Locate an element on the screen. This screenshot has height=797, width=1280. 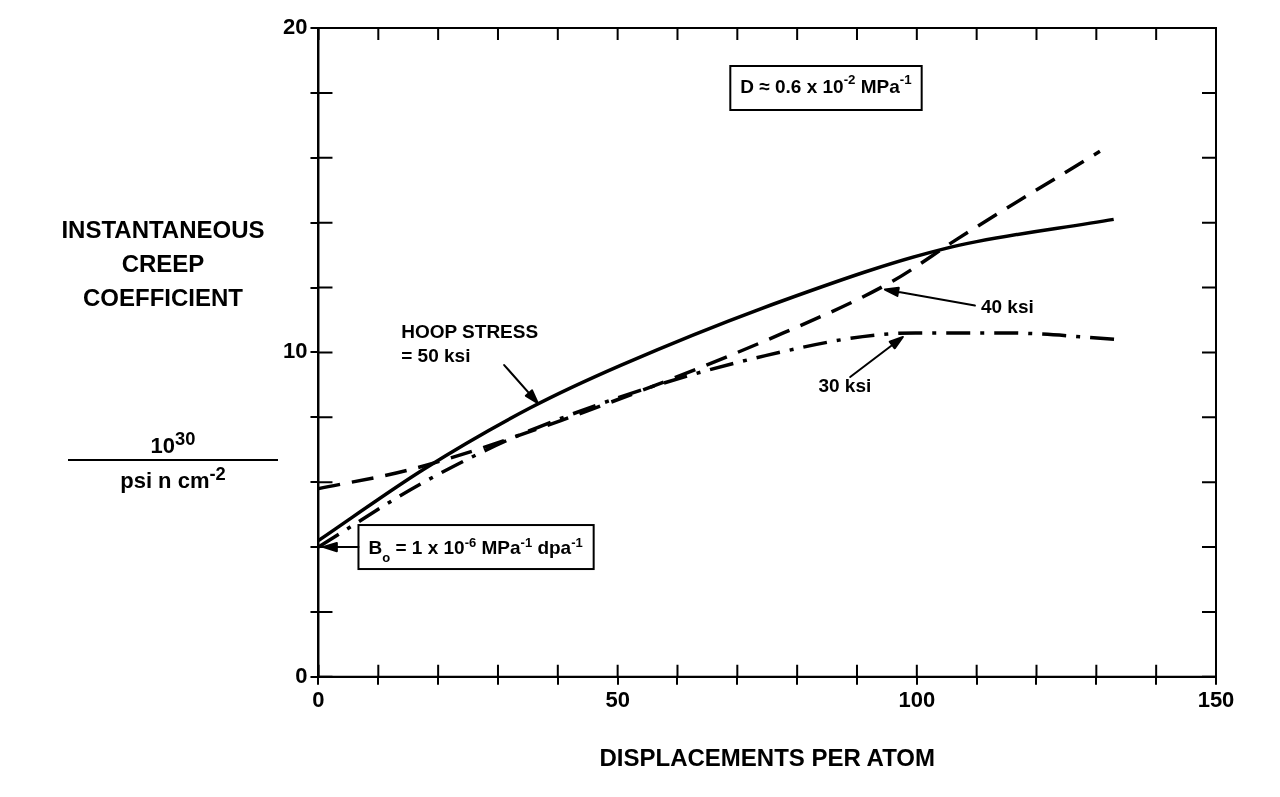
x-tick-label: 100 is located at coordinates (917, 700).